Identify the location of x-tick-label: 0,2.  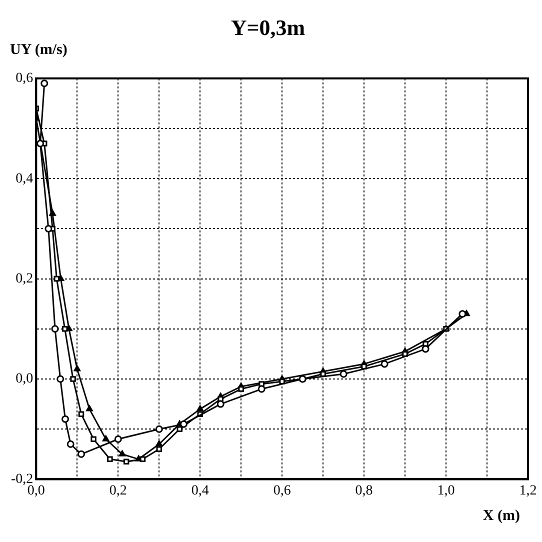
(118, 490).